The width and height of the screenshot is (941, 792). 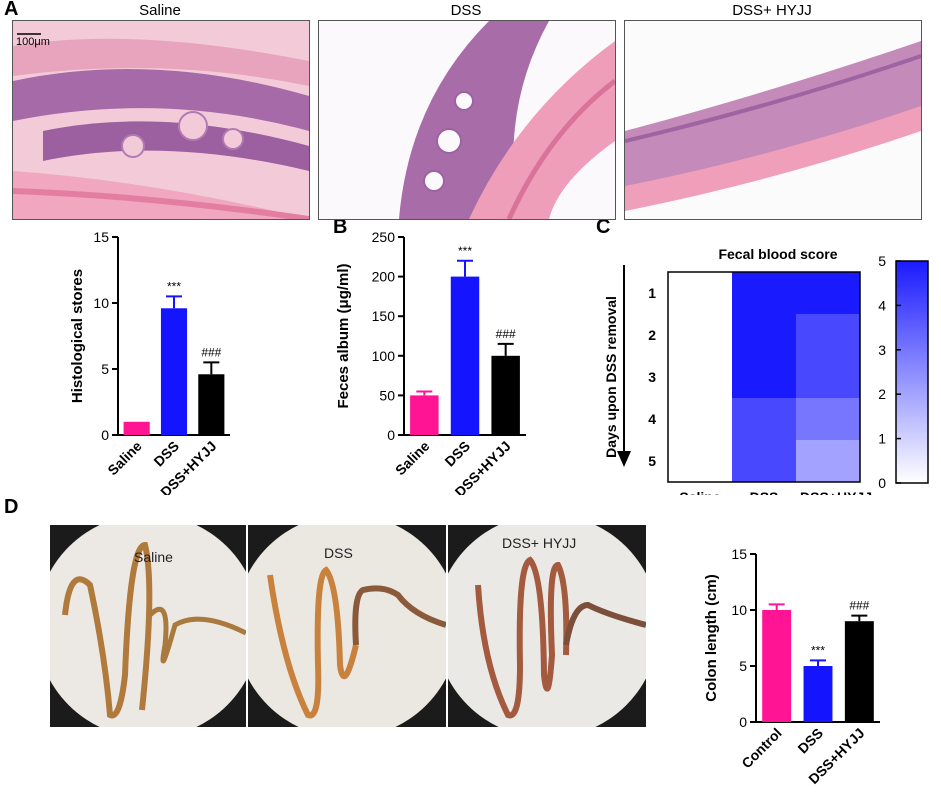 I want to click on histology_scores-ytick-label: 0, so click(x=105, y=435).